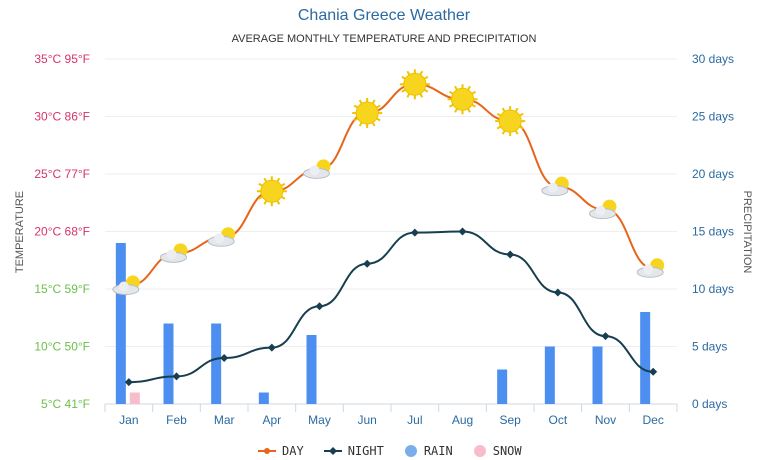  Describe the element at coordinates (438, 451) in the screenshot. I see `legend-rain-label: RAIN` at that location.